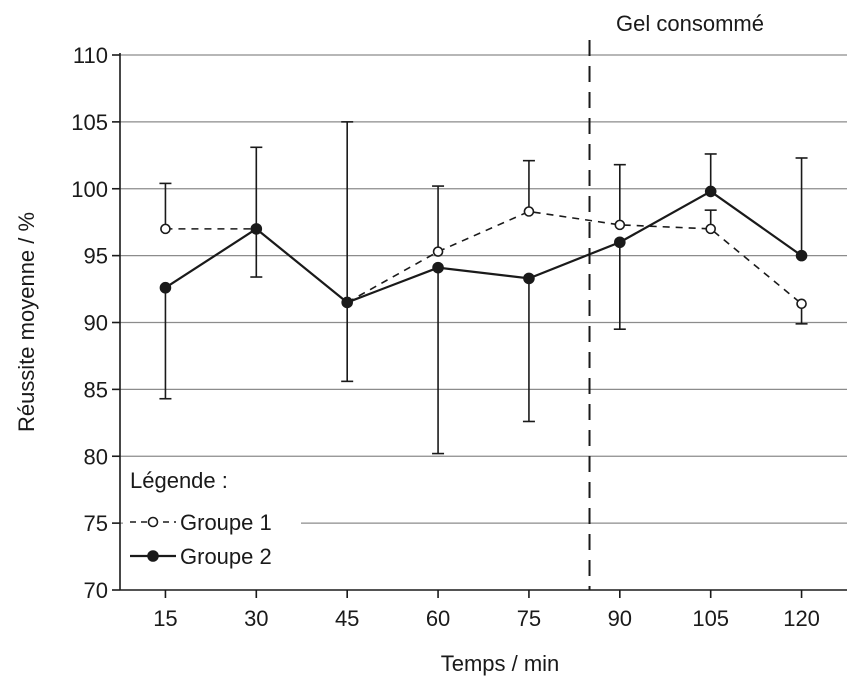 This screenshot has width=847, height=684. Describe the element at coordinates (529, 618) in the screenshot. I see `x-tick-label-75: 75` at that location.